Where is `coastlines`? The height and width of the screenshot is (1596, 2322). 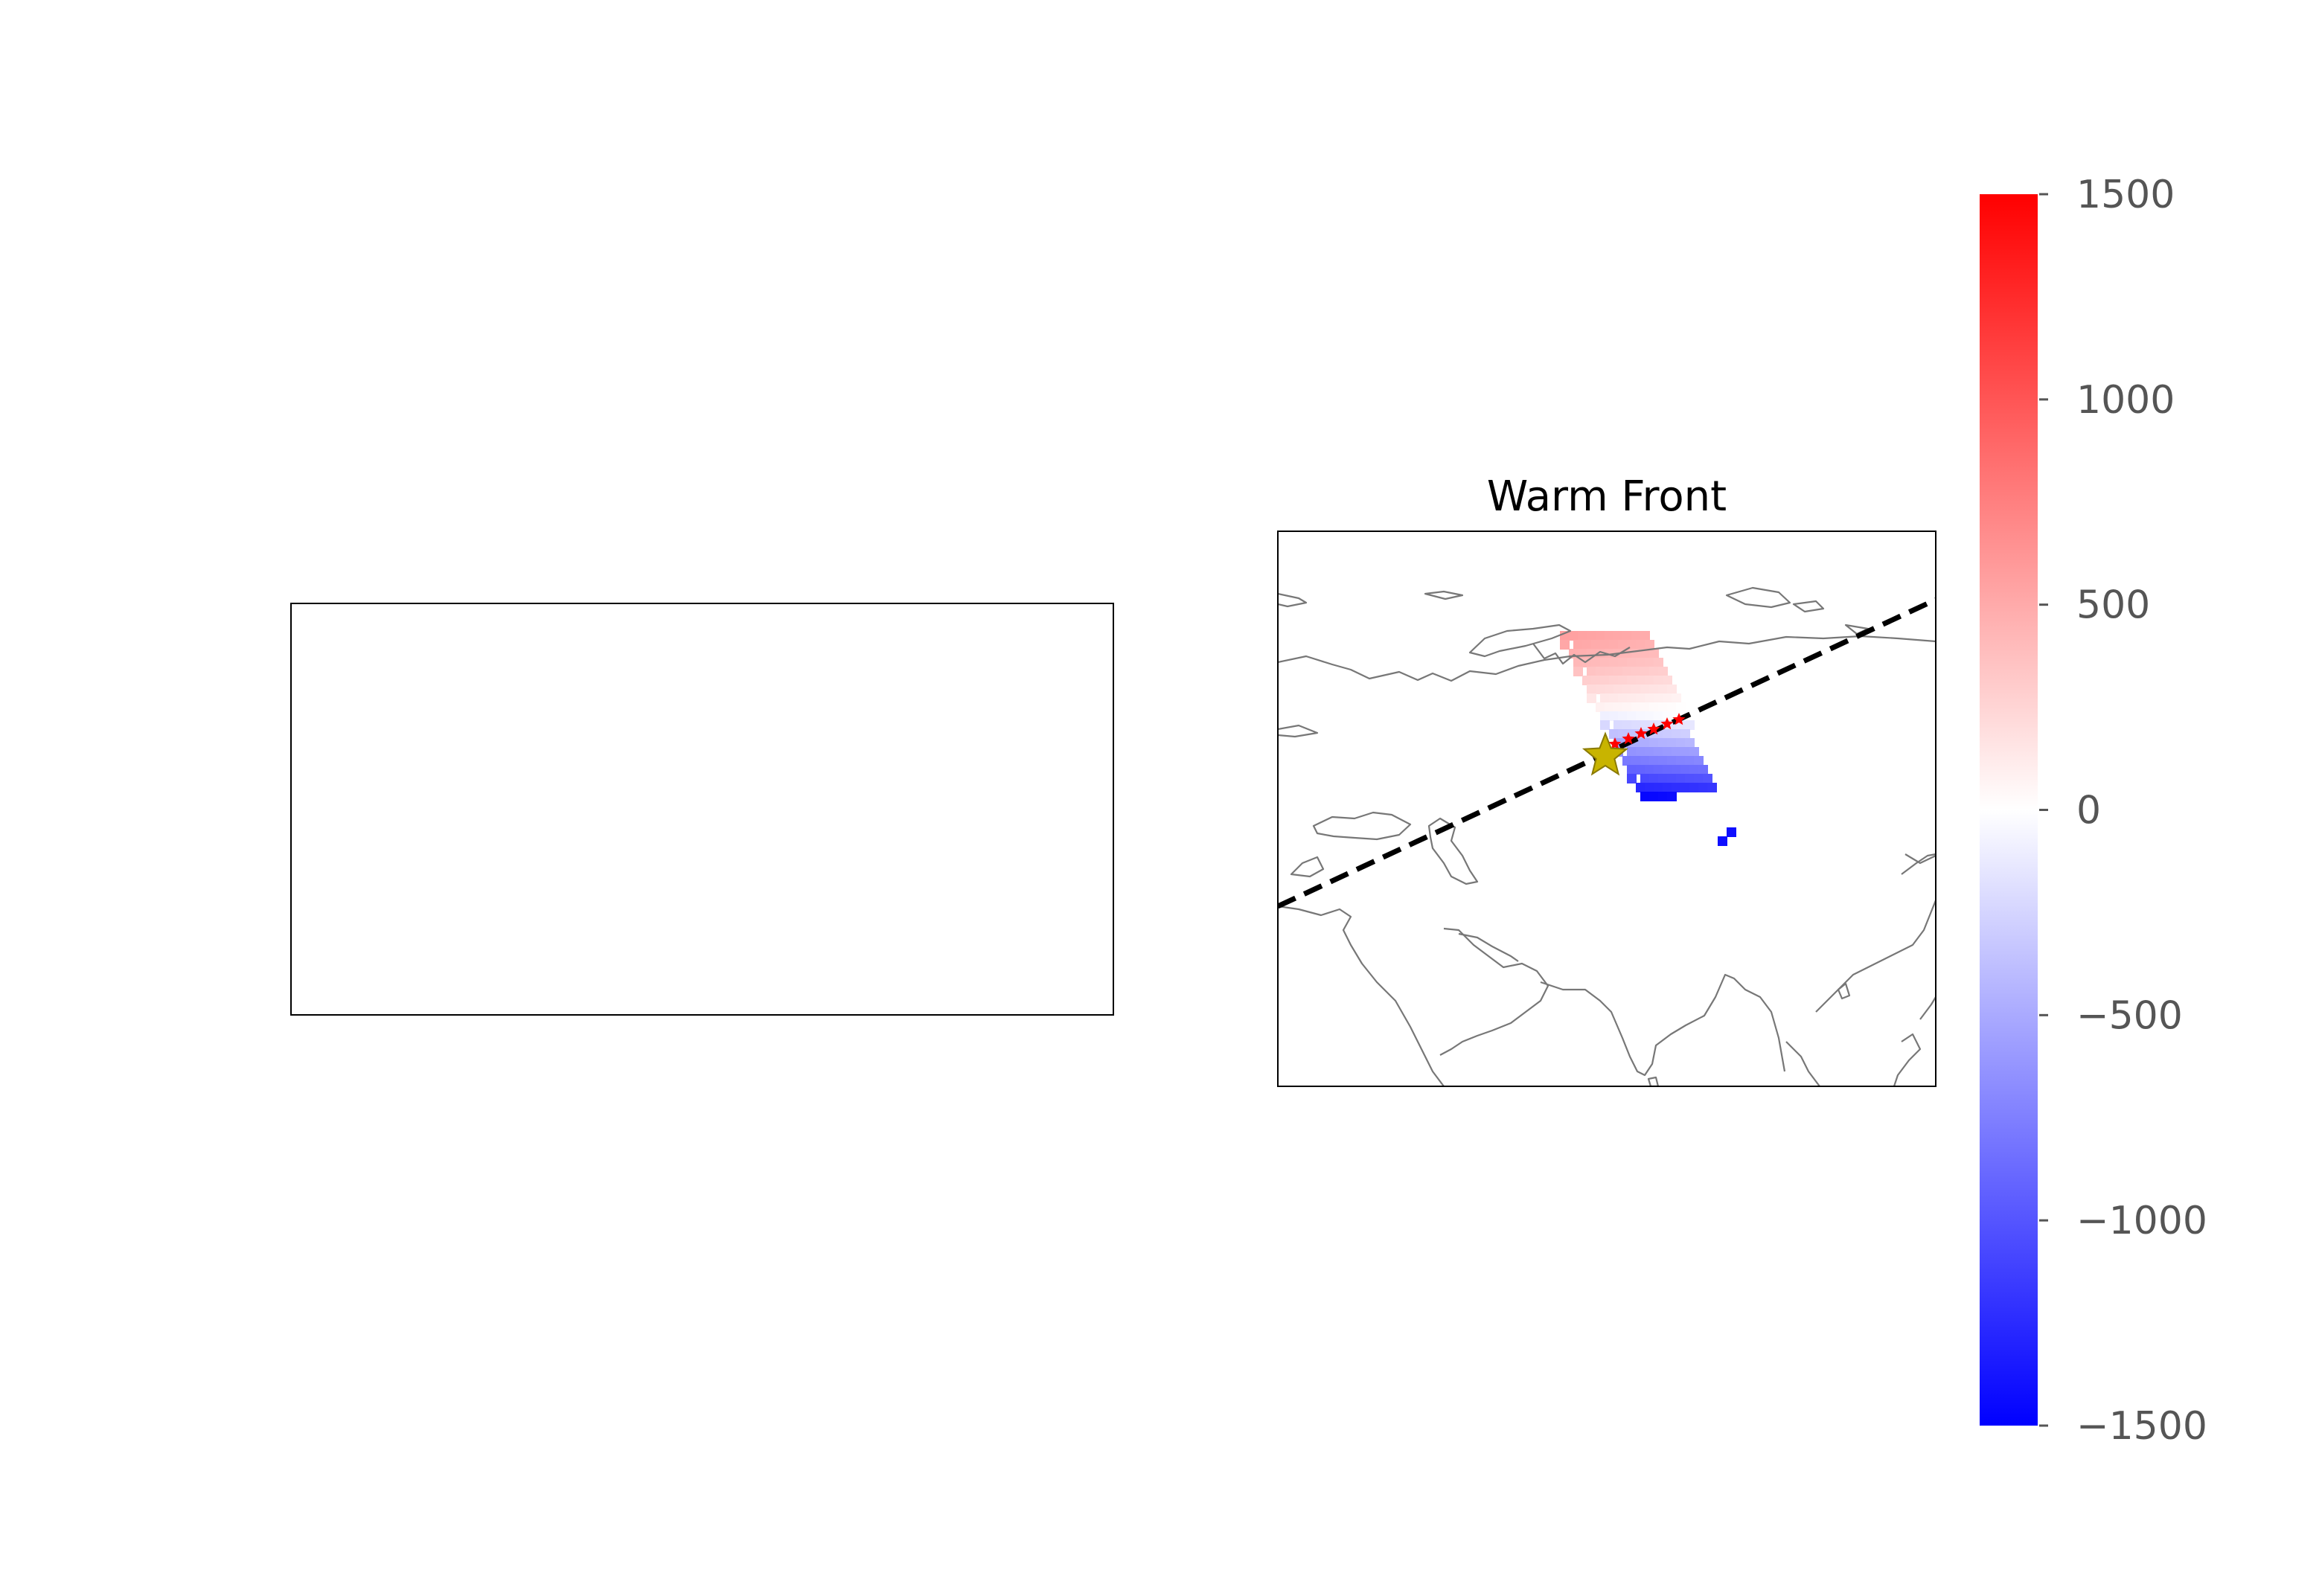
coastlines is located at coordinates (1607, 836).